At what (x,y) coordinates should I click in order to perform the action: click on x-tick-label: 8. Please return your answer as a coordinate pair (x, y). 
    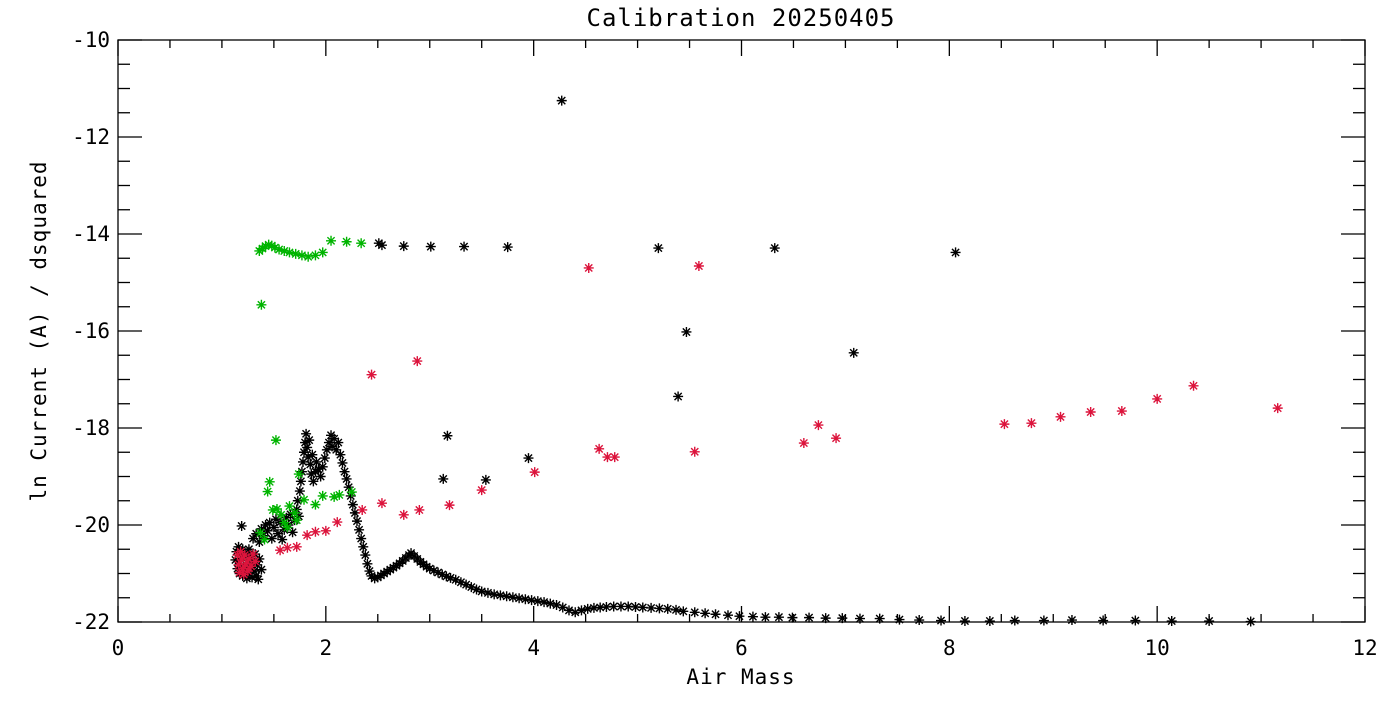
    Looking at the image, I should click on (949, 648).